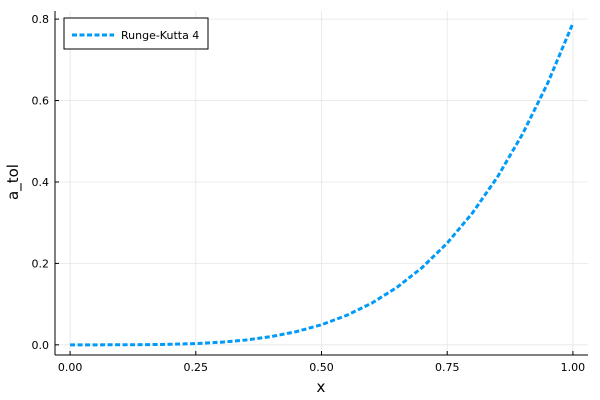  What do you see at coordinates (41, 101) in the screenshot?
I see `y-tick-label-3: 0.6` at bounding box center [41, 101].